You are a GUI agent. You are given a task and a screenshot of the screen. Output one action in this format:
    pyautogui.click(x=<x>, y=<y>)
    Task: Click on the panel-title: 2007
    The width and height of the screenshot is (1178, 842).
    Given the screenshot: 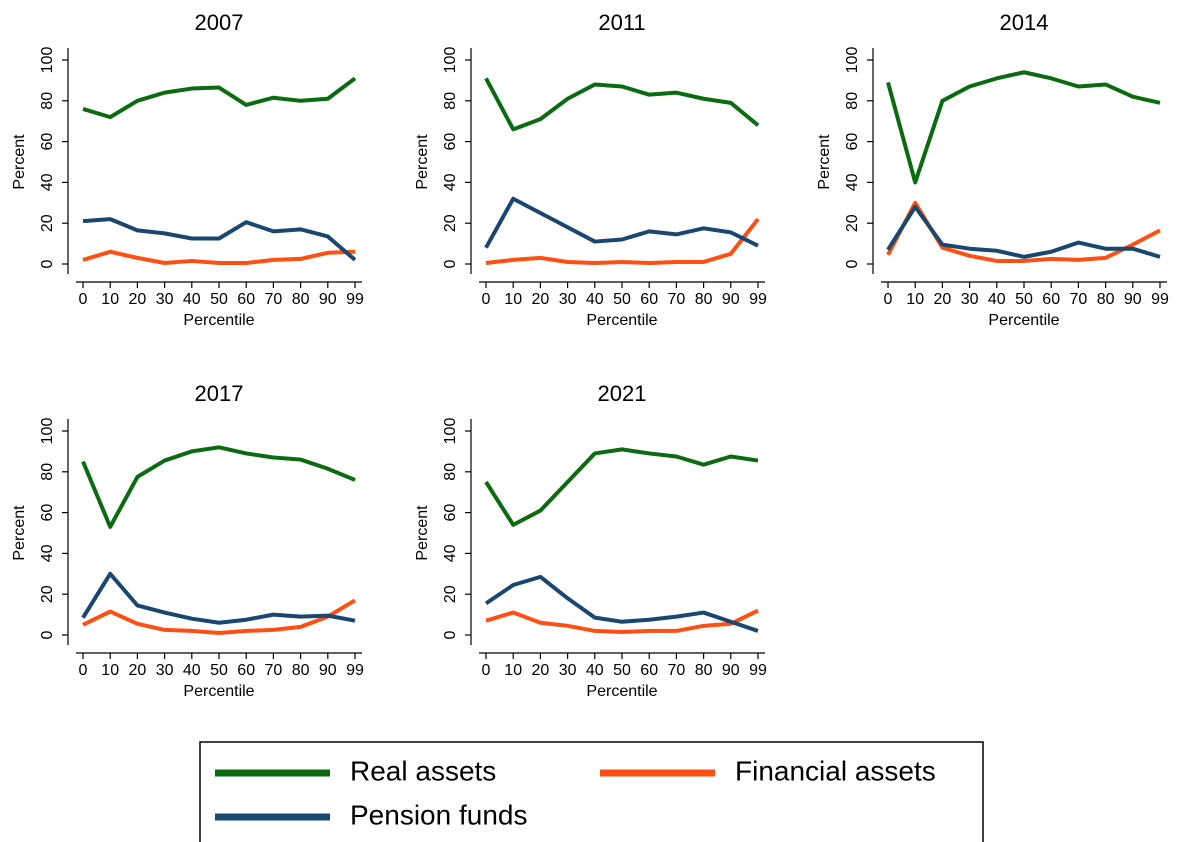 What is the action you would take?
    pyautogui.click(x=219, y=22)
    